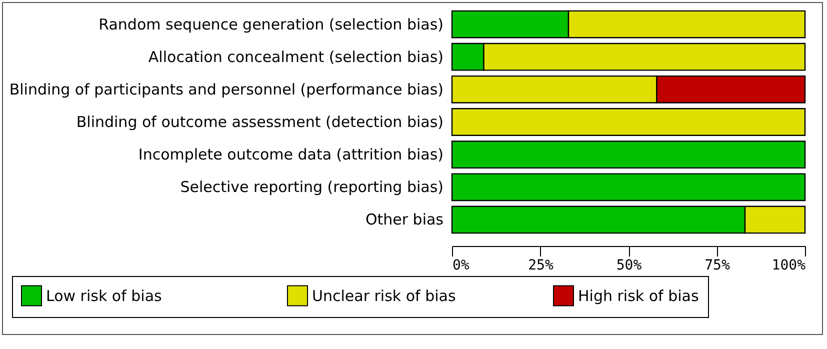  What do you see at coordinates (260, 122) in the screenshot?
I see `y-tick-label: Blinding of outcome assessment (detection bias)` at bounding box center [260, 122].